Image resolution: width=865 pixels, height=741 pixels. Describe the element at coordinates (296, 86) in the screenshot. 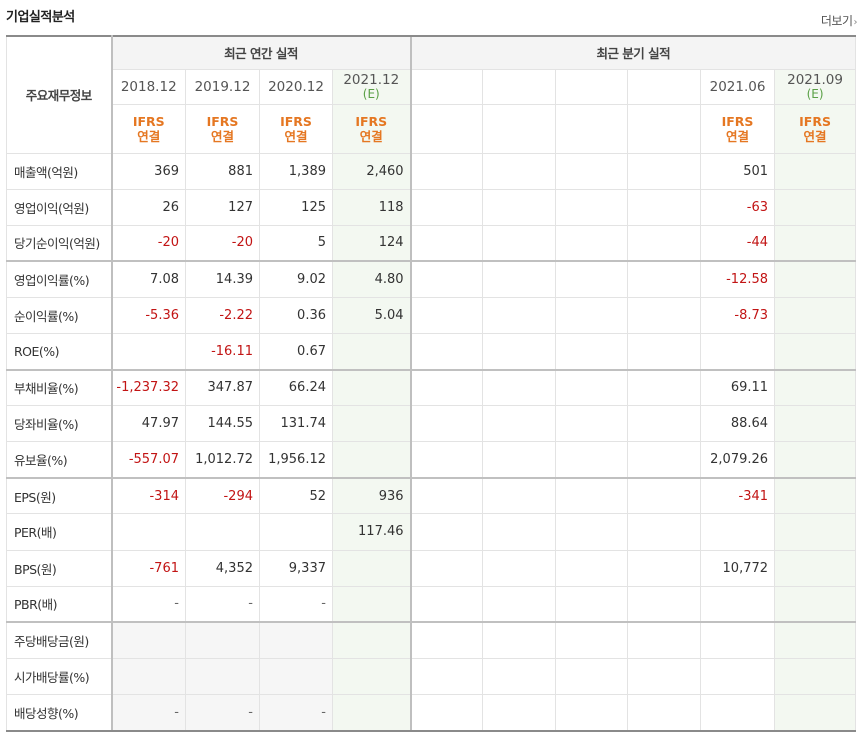

I see `period-header: 2020.12` at that location.